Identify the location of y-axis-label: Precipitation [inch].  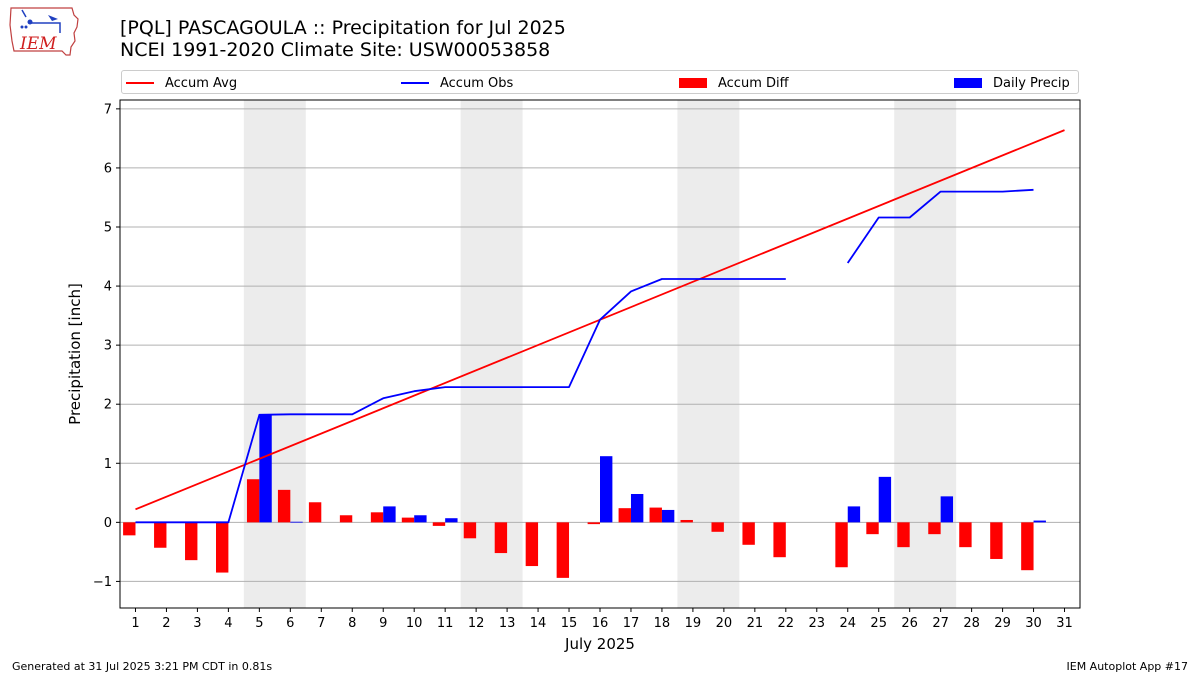
(75, 354).